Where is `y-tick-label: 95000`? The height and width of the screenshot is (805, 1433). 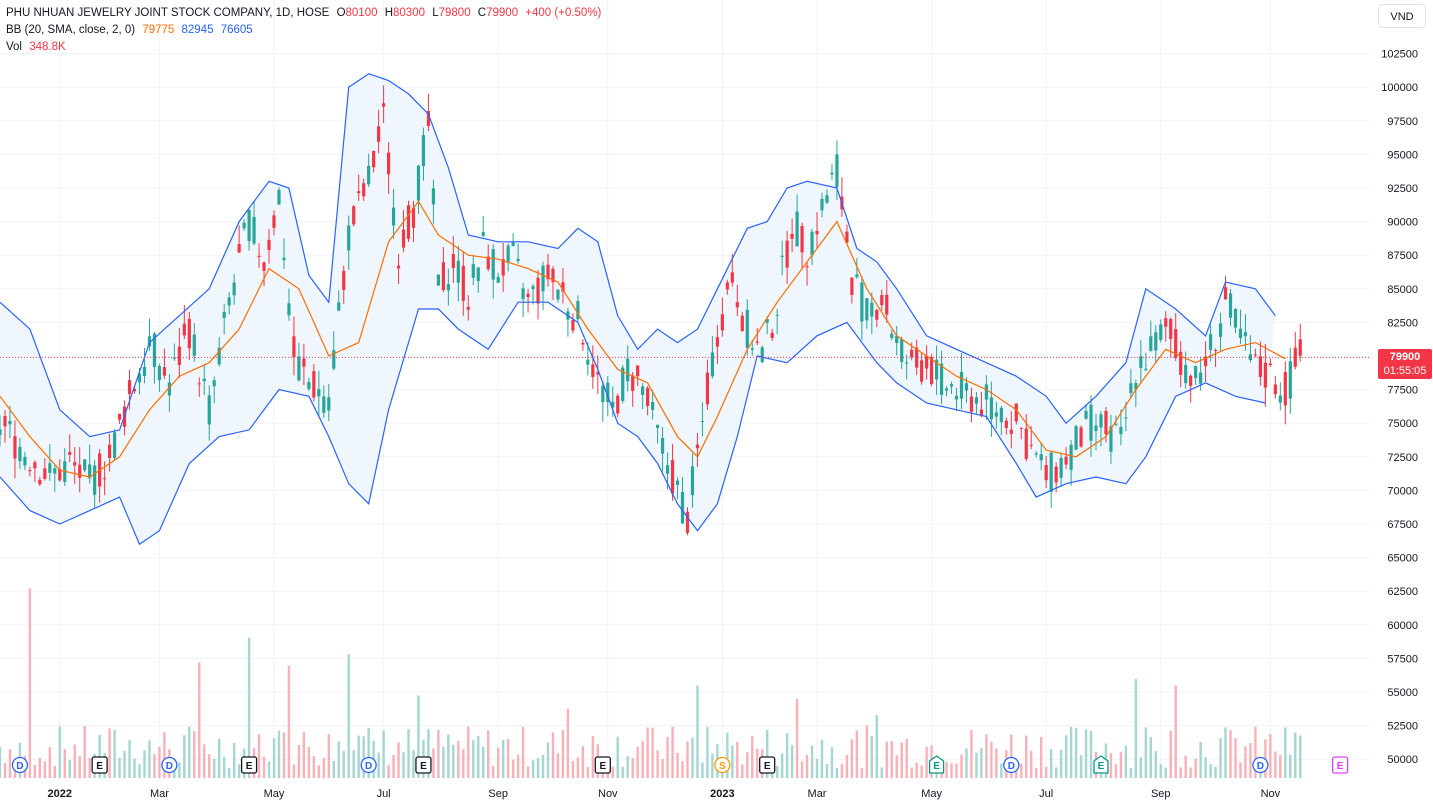 y-tick-label: 95000 is located at coordinates (1402, 155).